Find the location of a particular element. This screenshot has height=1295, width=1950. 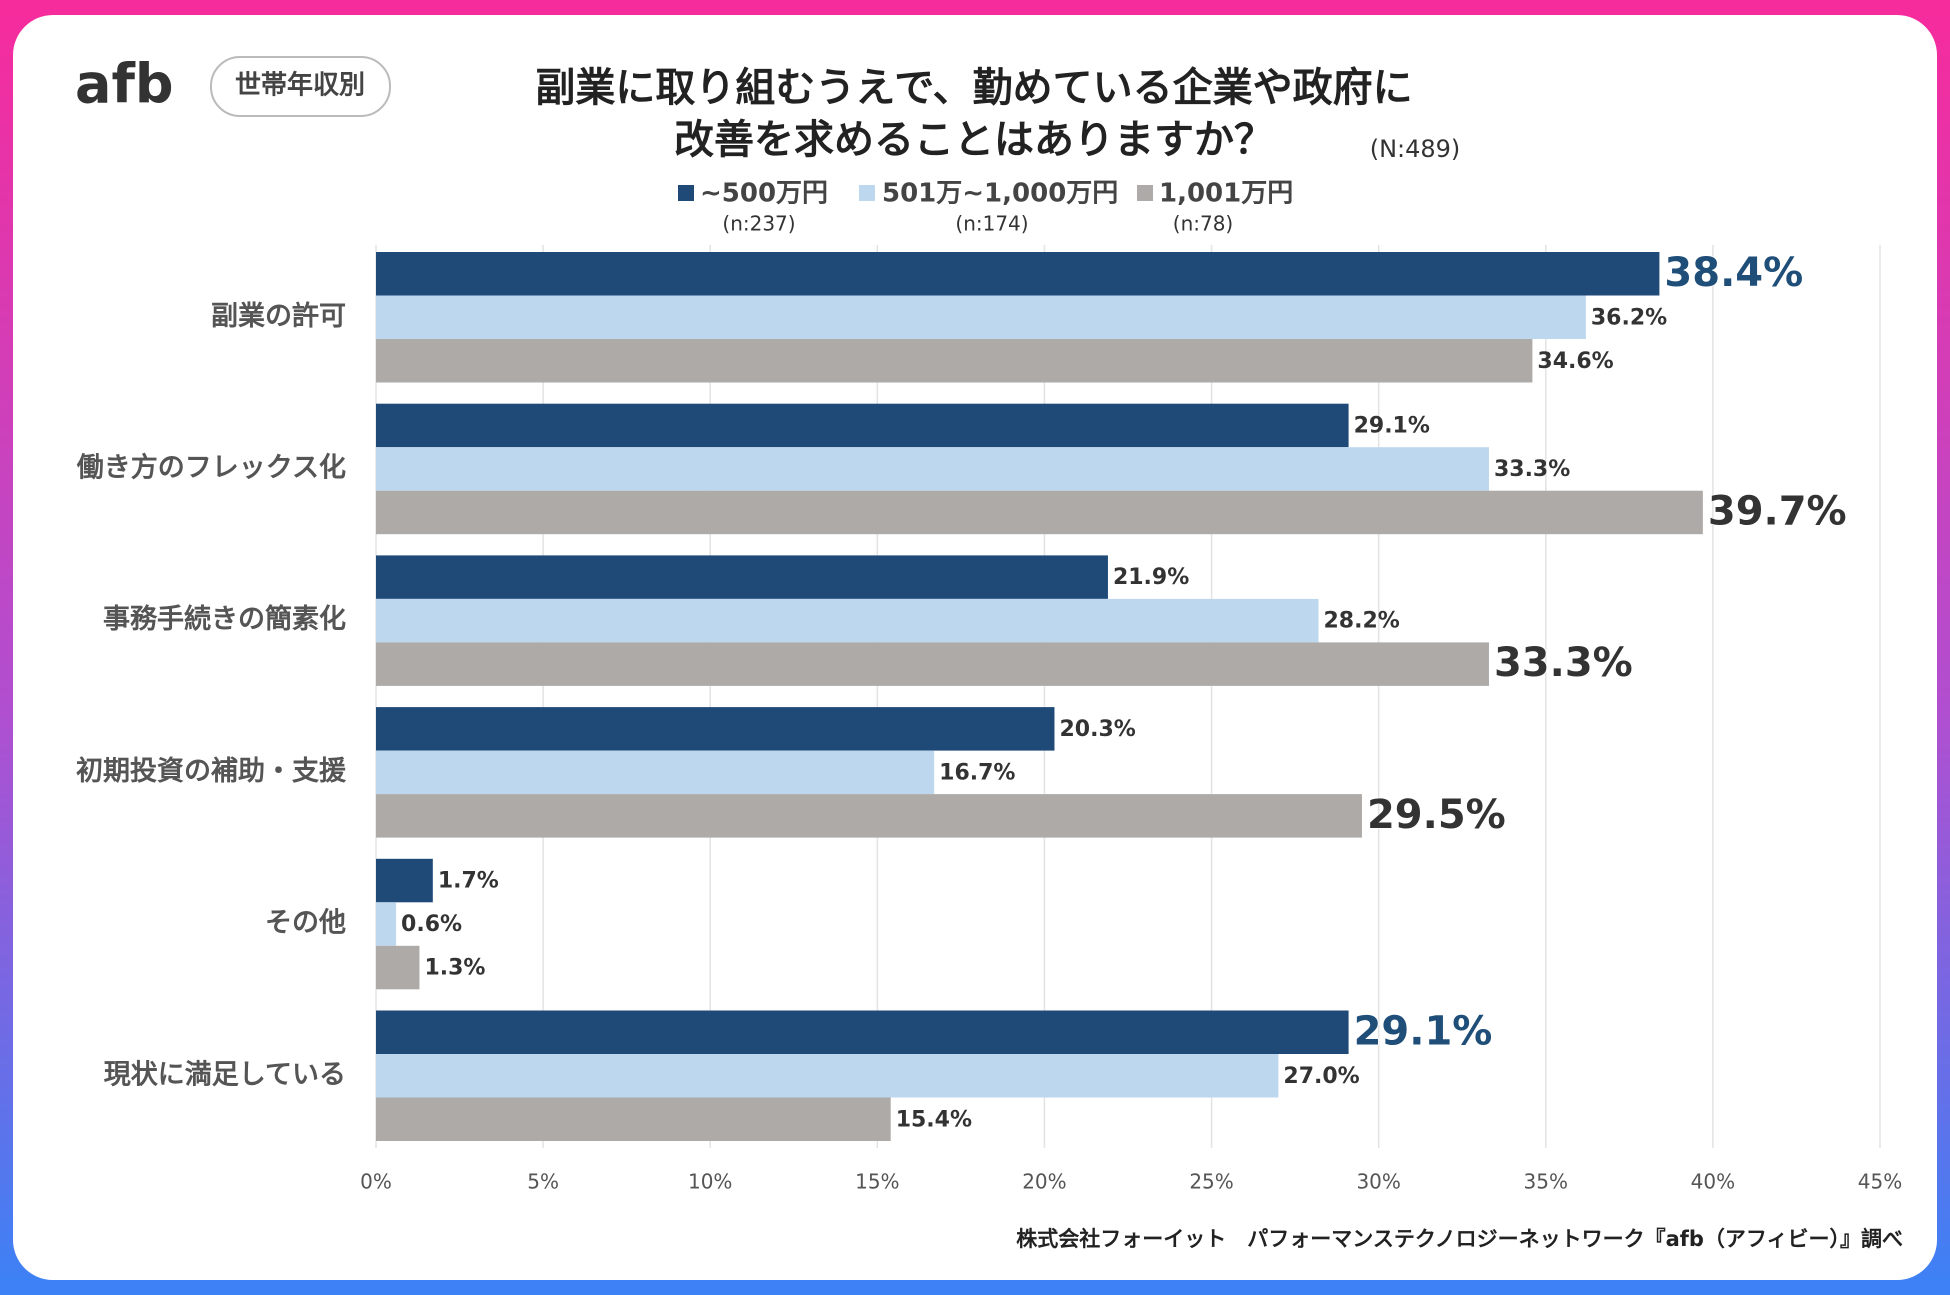

value-label: 20.3% is located at coordinates (1097, 729).